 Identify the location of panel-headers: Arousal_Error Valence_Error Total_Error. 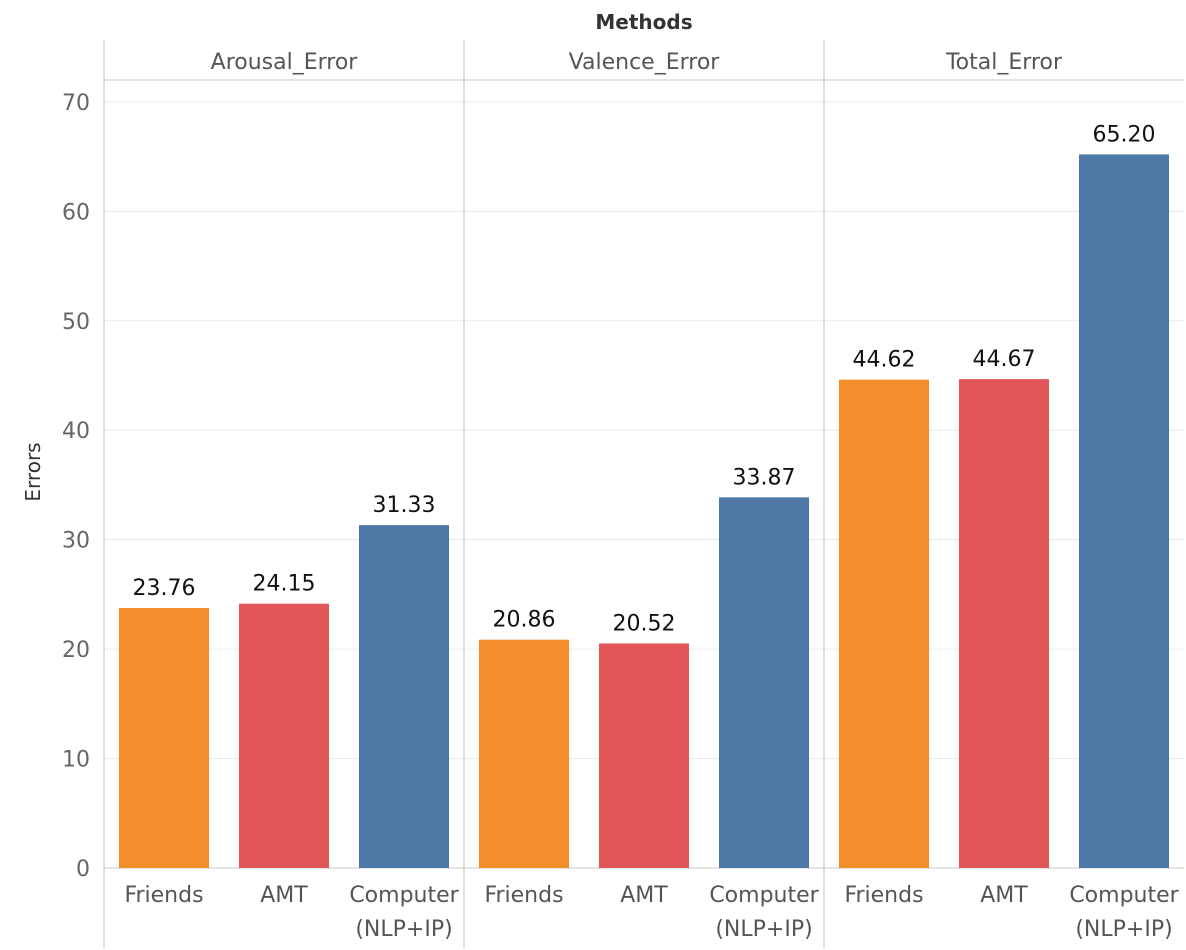
(637, 62).